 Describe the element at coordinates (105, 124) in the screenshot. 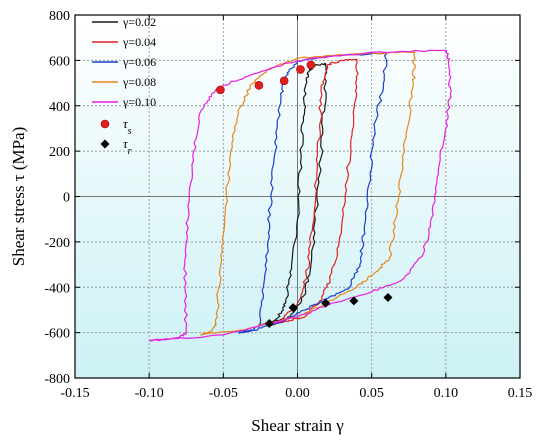

I see `legend-marker-tau-s` at that location.